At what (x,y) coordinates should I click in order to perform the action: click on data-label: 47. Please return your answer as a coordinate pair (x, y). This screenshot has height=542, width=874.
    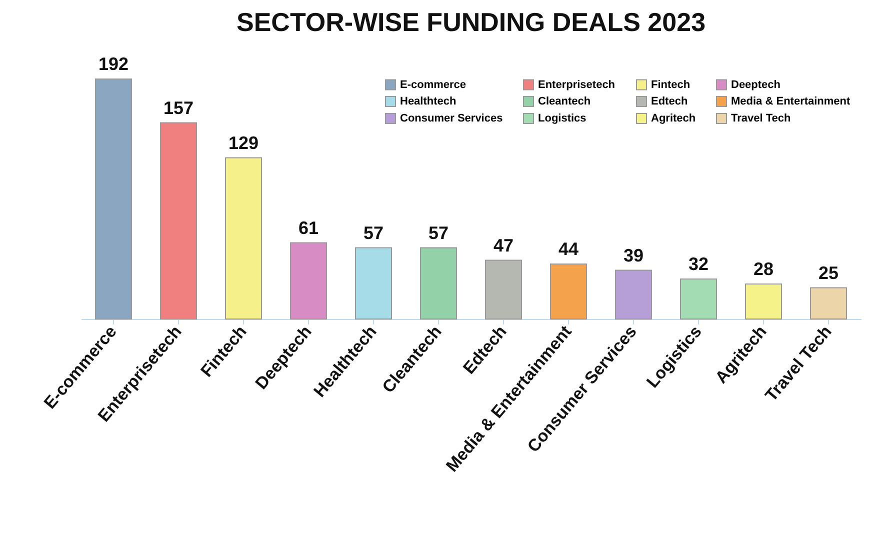
    Looking at the image, I should click on (503, 245).